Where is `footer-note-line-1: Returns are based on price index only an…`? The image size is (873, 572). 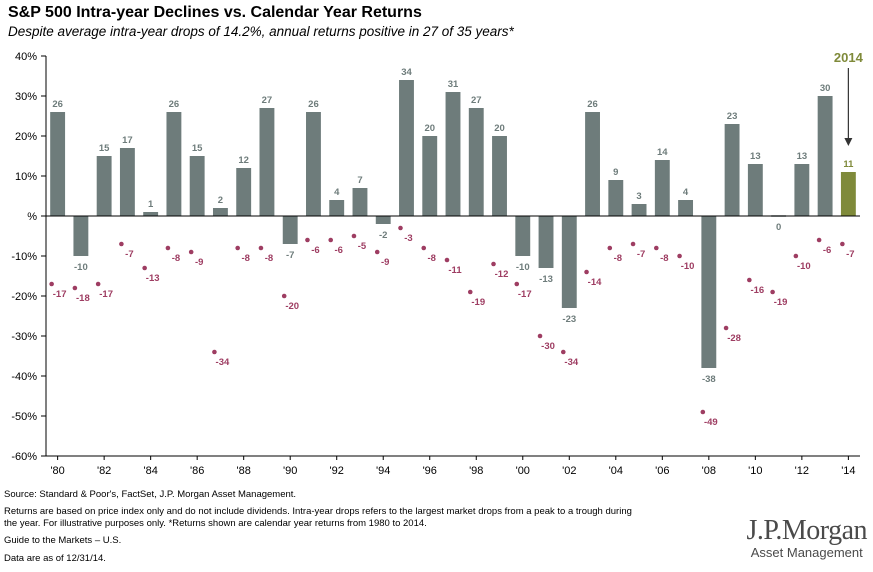
footer-note-line-1: Returns are based on price index only an… is located at coordinates (318, 511).